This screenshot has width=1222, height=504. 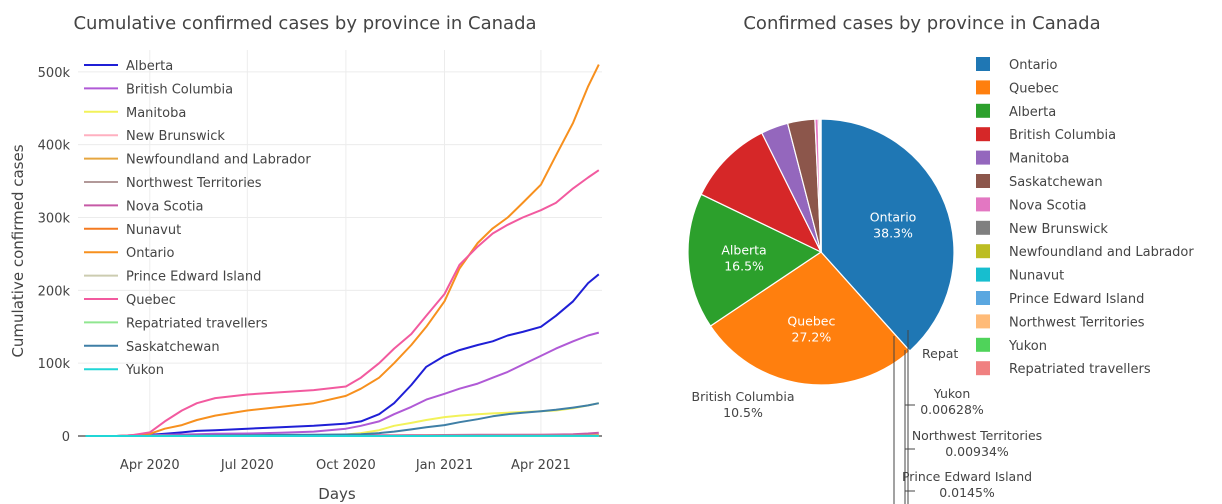 I want to click on pie-slice-ontario, so click(x=887, y=235).